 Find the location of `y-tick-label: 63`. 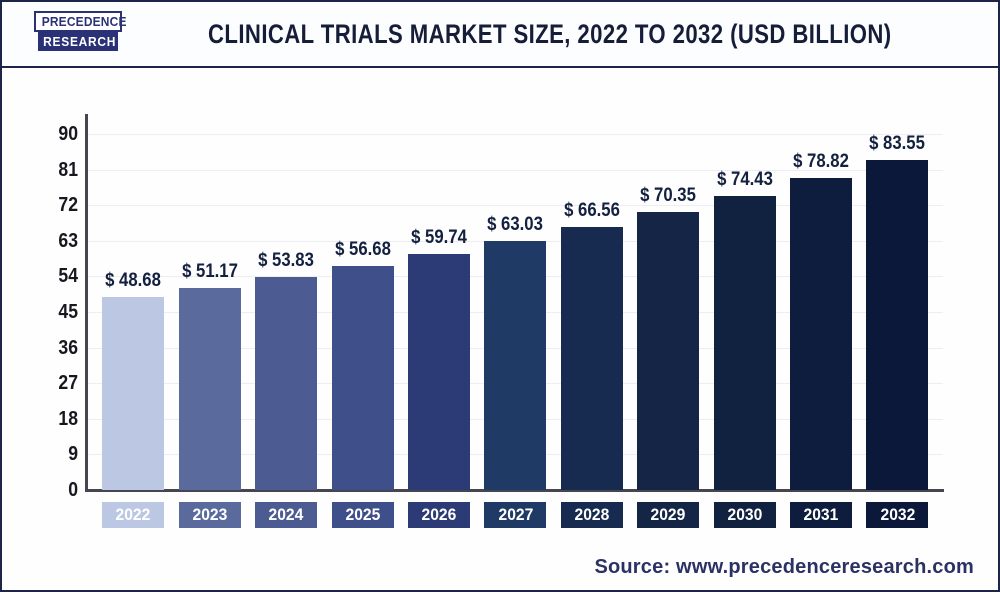

y-tick-label: 63 is located at coordinates (68, 240).